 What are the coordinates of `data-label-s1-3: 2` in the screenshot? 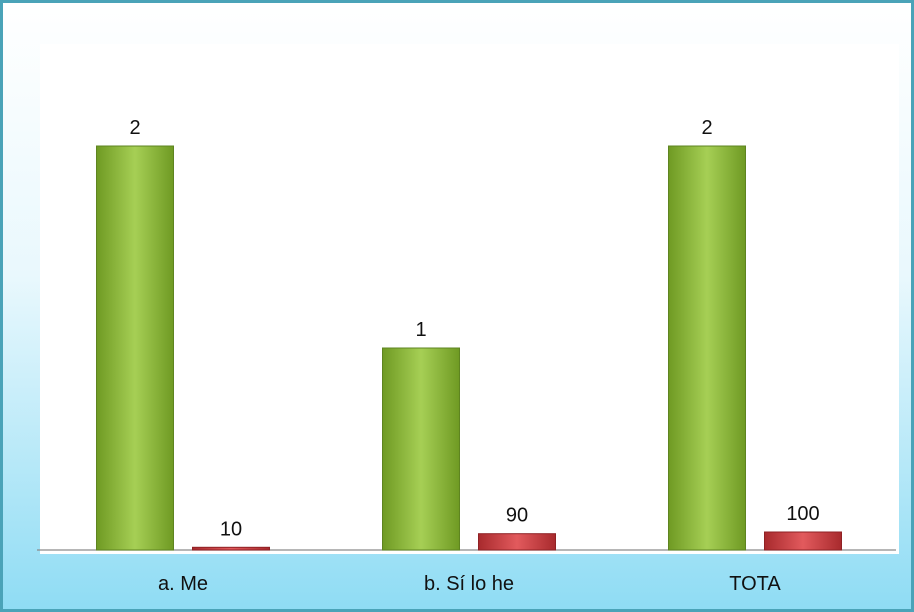 It's located at (706, 128).